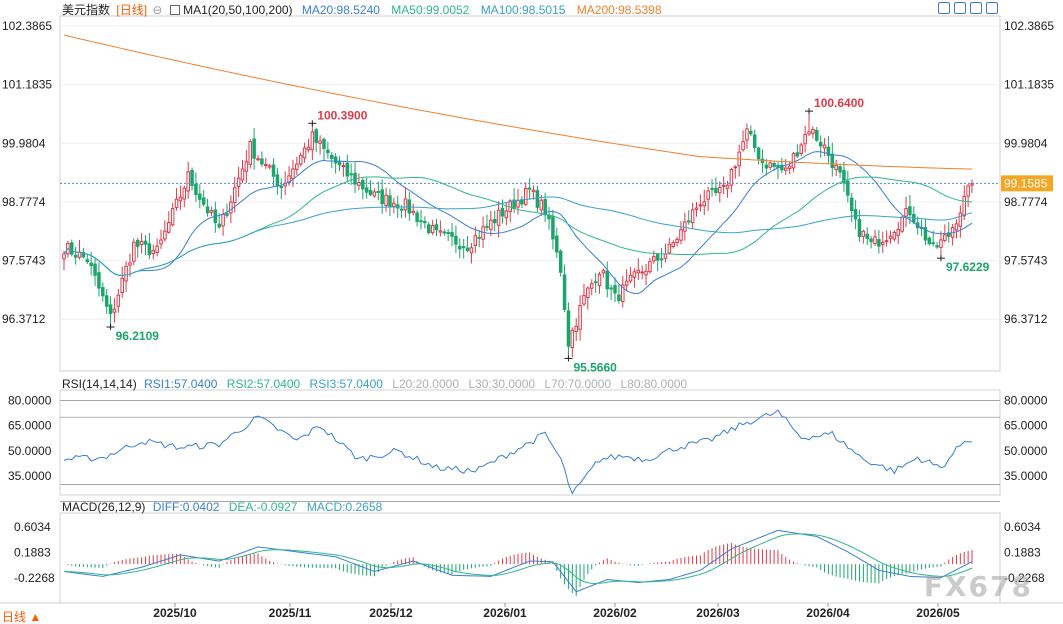  What do you see at coordinates (132, 10) in the screenshot?
I see `period-label: [日线]` at bounding box center [132, 10].